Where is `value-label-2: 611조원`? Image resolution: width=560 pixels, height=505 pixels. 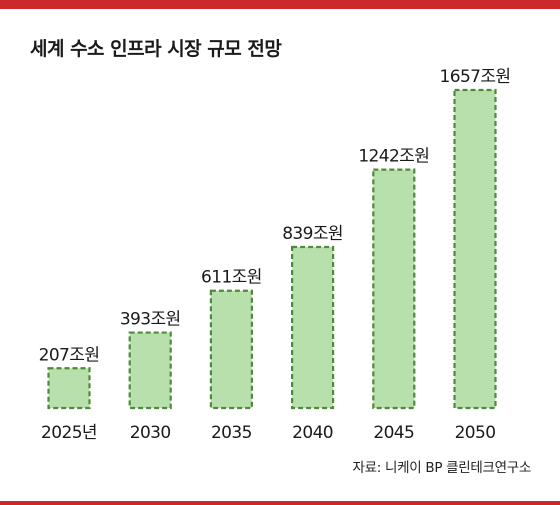 value-label-2: 611조원 is located at coordinates (231, 278).